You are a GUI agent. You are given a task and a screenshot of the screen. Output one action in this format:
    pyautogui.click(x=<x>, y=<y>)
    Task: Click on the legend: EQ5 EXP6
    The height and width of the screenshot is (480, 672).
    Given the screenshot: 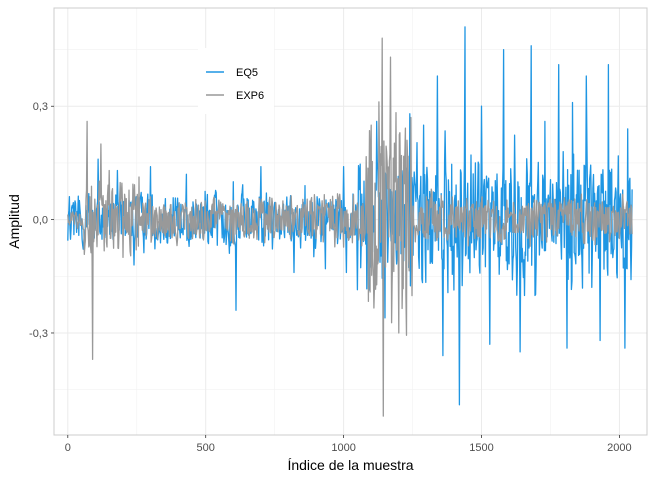 What is the action you would take?
    pyautogui.click(x=236, y=81)
    